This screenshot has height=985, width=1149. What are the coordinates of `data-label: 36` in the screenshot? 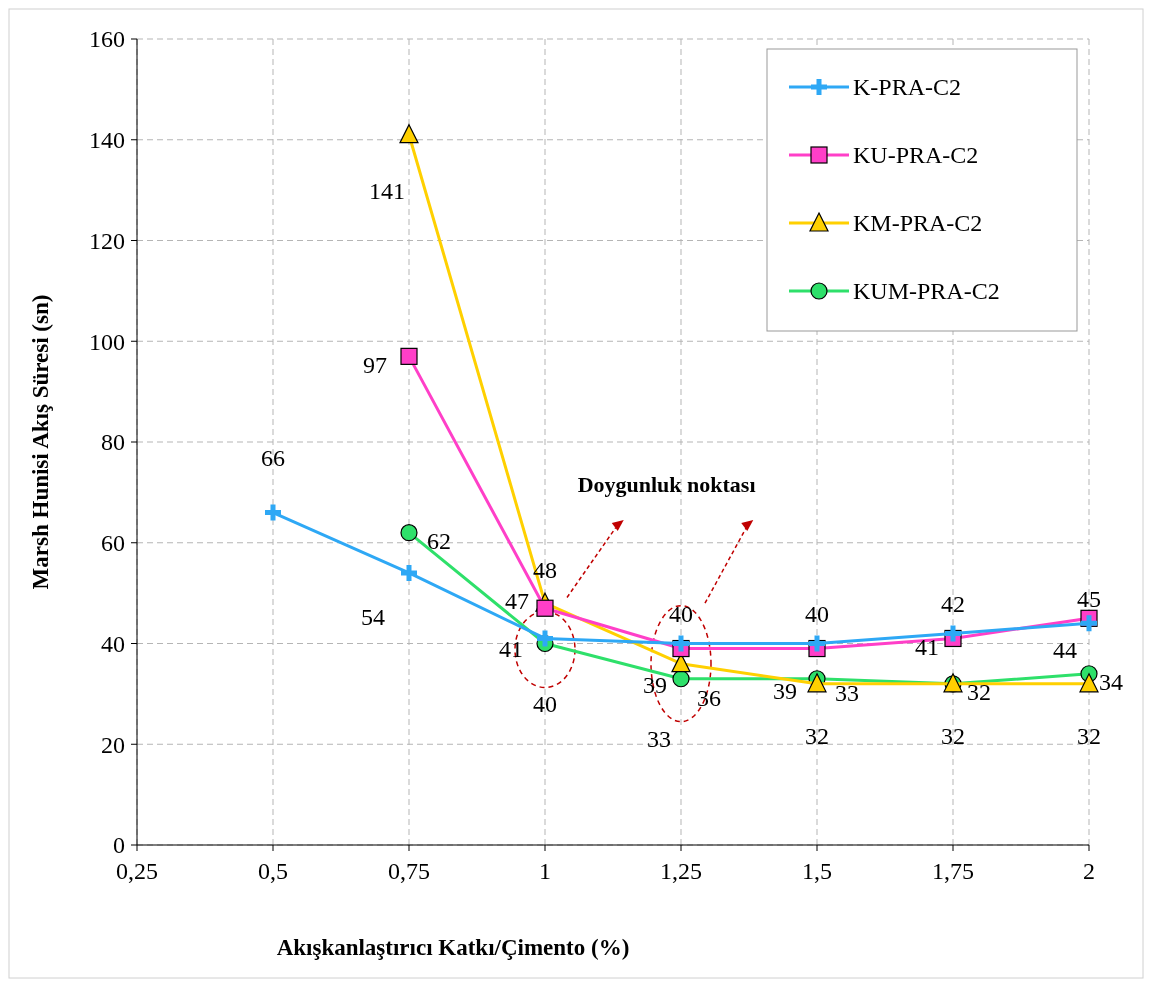 It's located at (709, 698).